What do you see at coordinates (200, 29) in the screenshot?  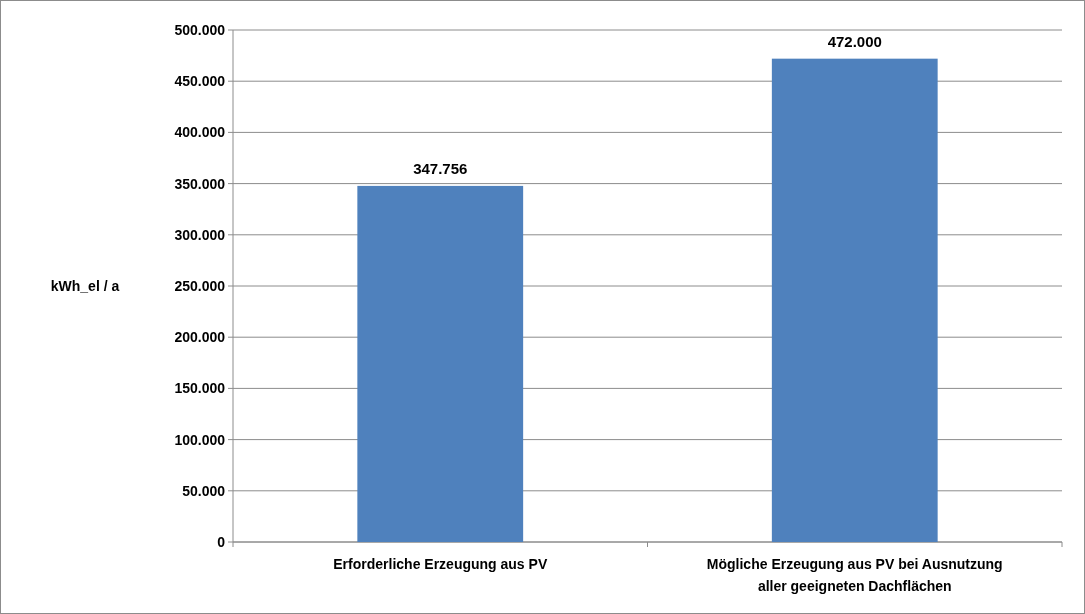 I see `y-tick-label: 500.000` at bounding box center [200, 29].